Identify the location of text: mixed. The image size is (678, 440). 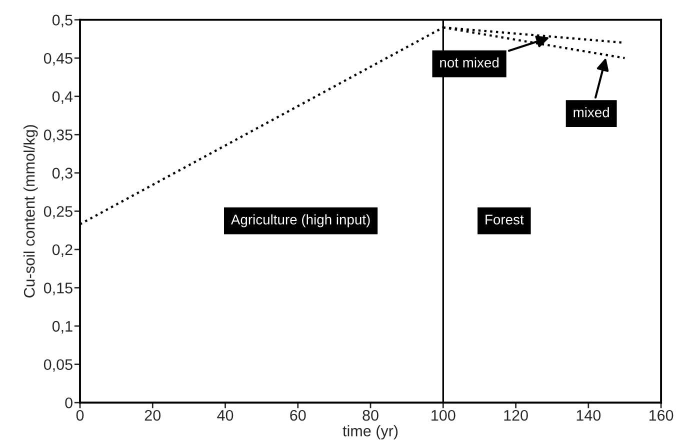
(591, 112).